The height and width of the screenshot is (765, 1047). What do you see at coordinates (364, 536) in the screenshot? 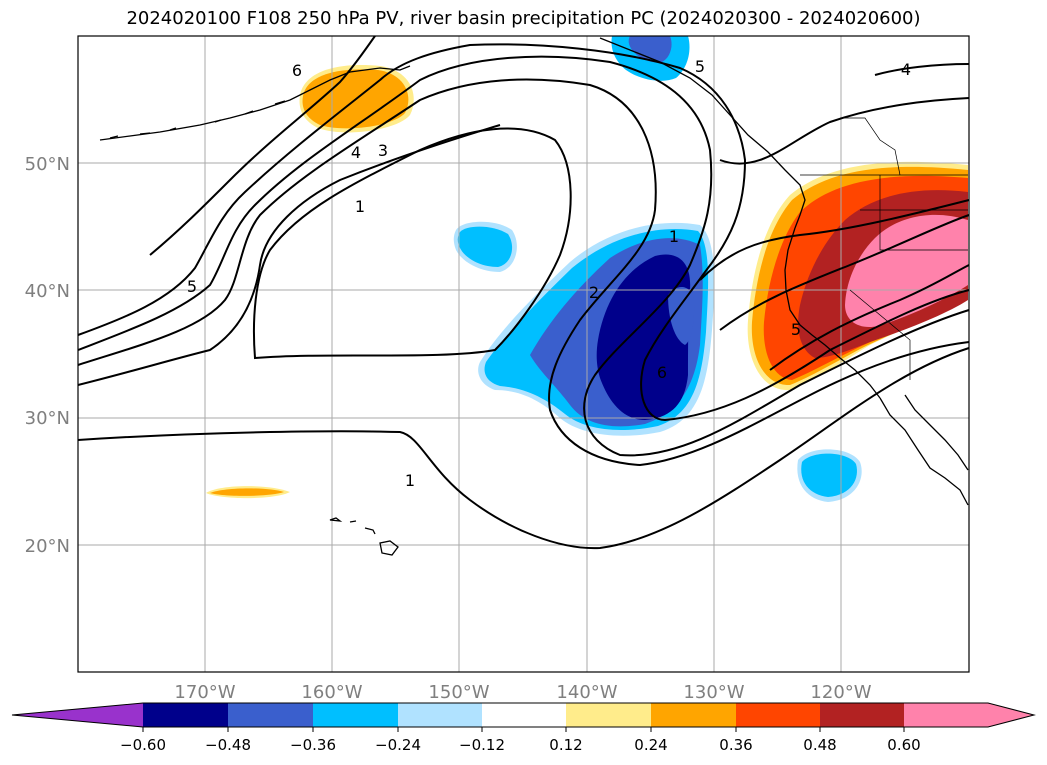
I see `hawaii-islands` at bounding box center [364, 536].